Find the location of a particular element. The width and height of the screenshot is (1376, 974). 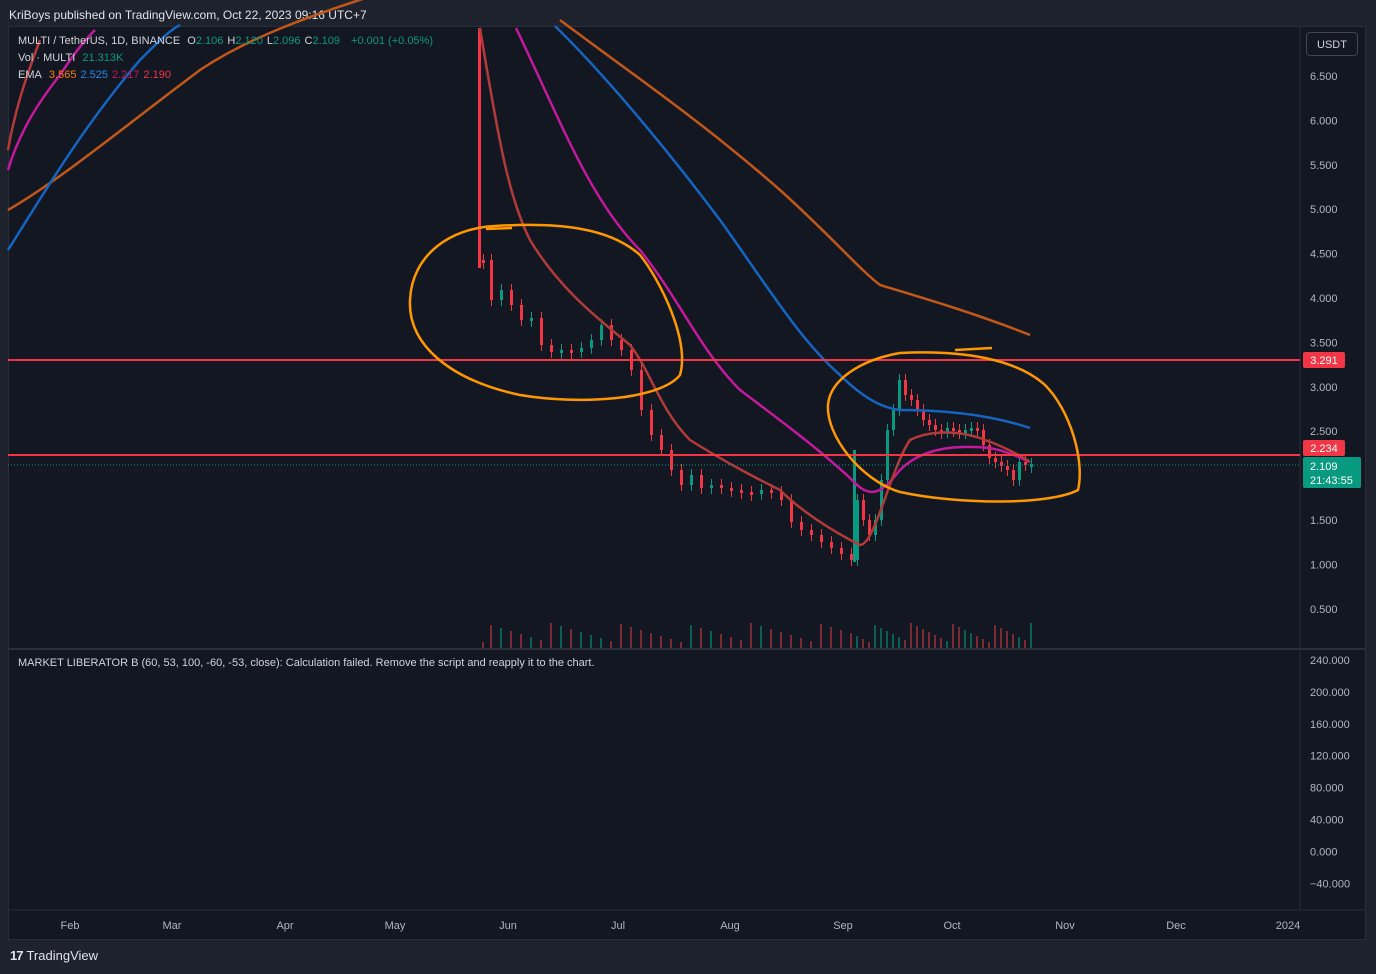

price-tick: 5.000 is located at coordinates (1324, 210).